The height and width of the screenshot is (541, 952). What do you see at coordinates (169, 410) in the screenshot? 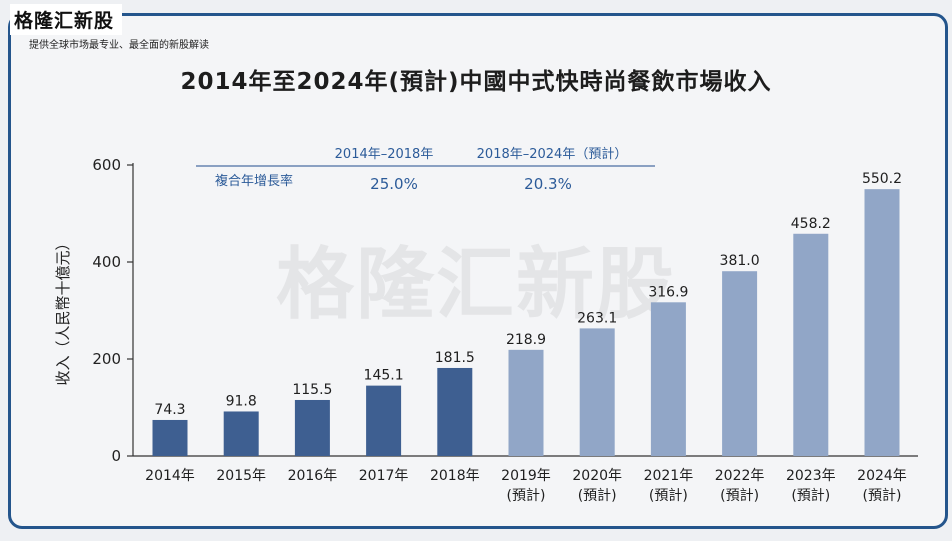
I see `data-label: 74.3` at bounding box center [169, 410].